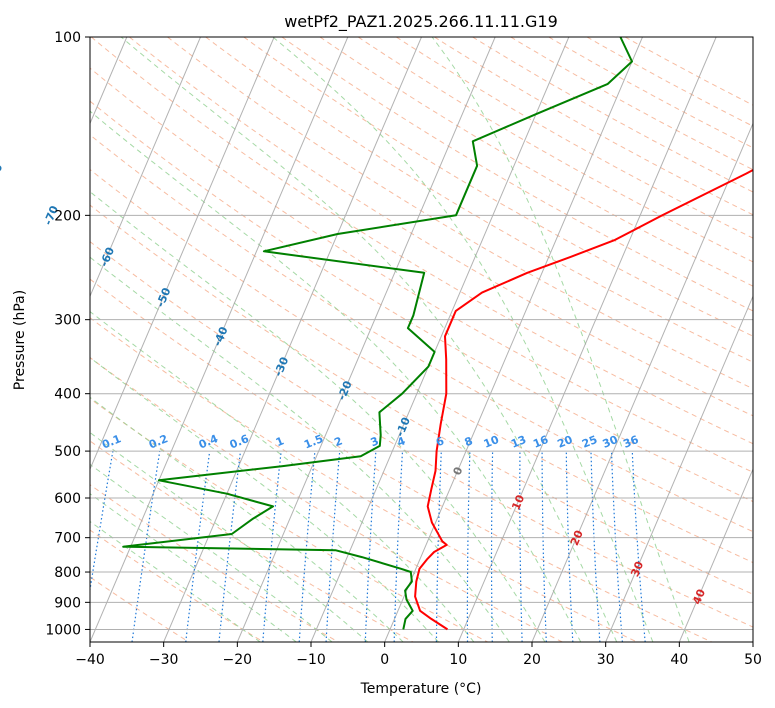 The width and height of the screenshot is (775, 708). Describe the element at coordinates (564, 442) in the screenshot. I see `mixing-ratio-label: 20` at that location.